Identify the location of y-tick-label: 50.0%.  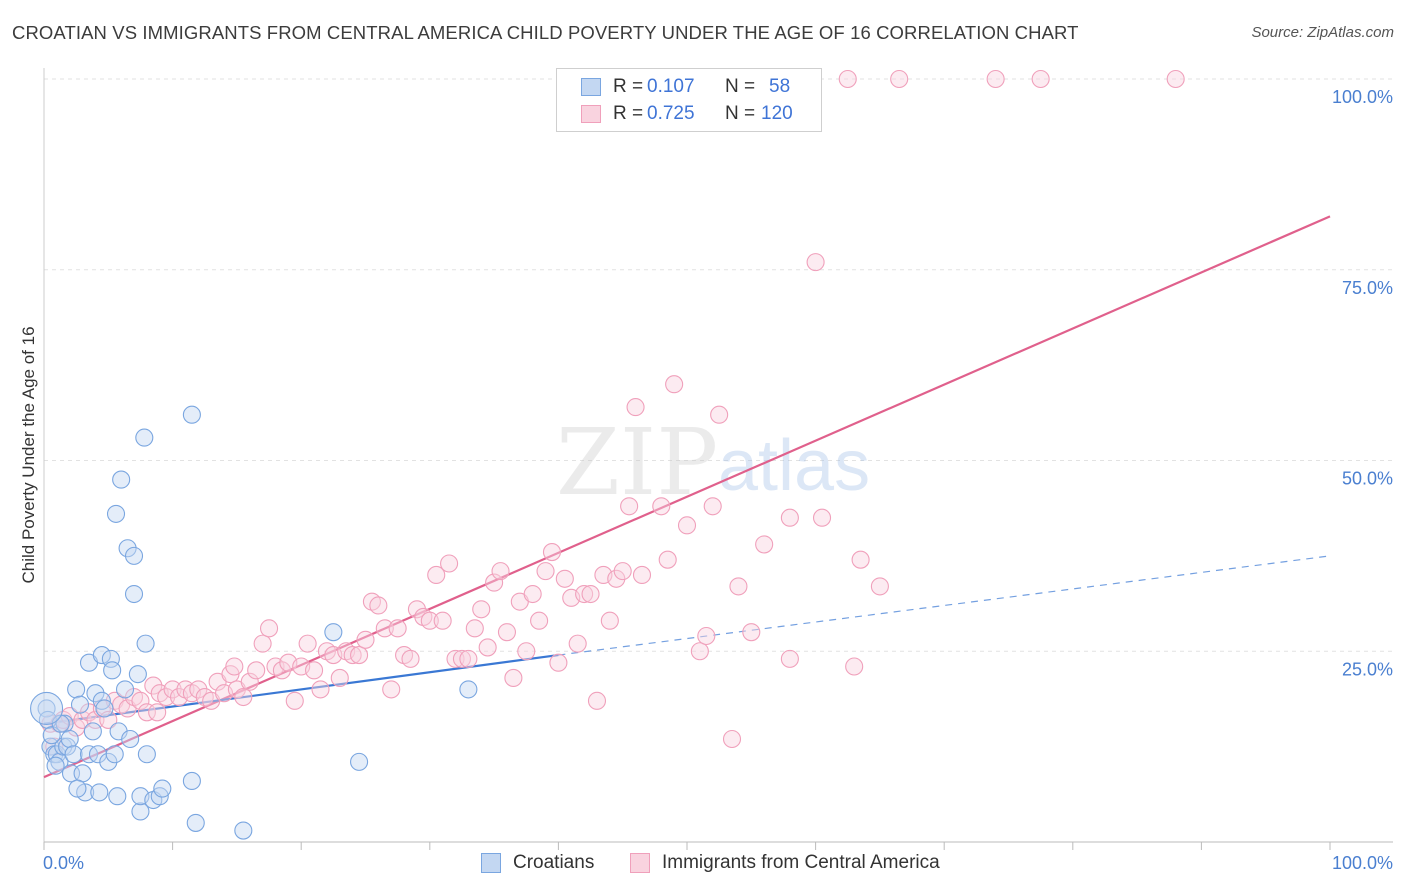
(1367, 479).